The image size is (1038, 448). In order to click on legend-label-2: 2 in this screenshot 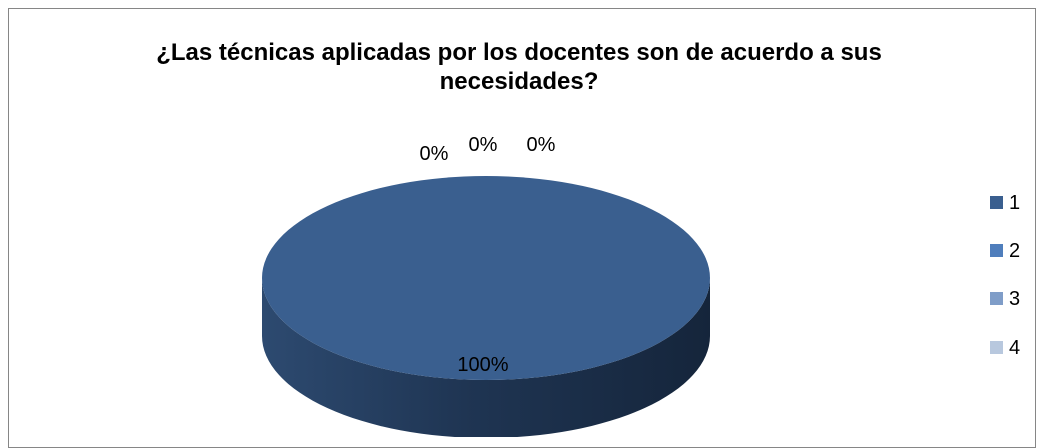, I will do `click(1014, 251)`.